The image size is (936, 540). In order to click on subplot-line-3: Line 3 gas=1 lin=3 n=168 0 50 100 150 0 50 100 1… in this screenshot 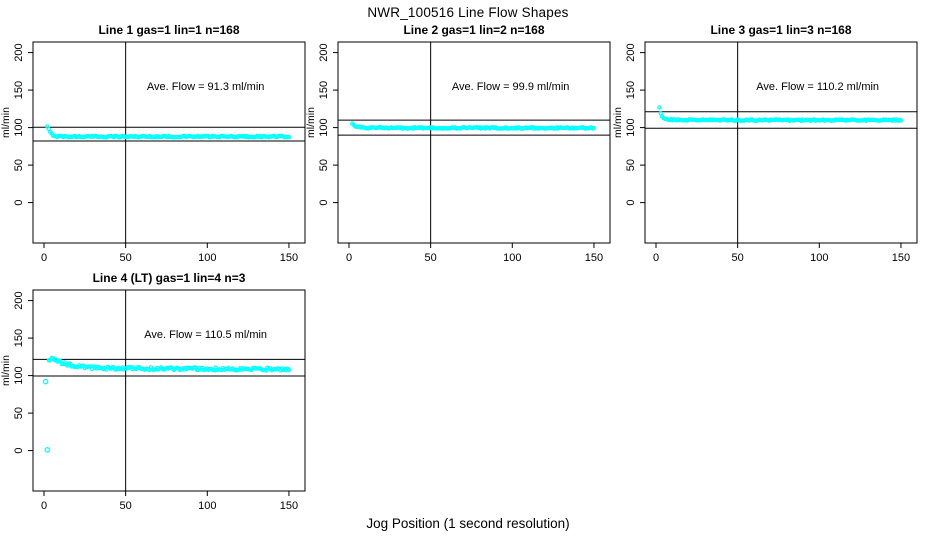, I will do `click(765, 143)`.